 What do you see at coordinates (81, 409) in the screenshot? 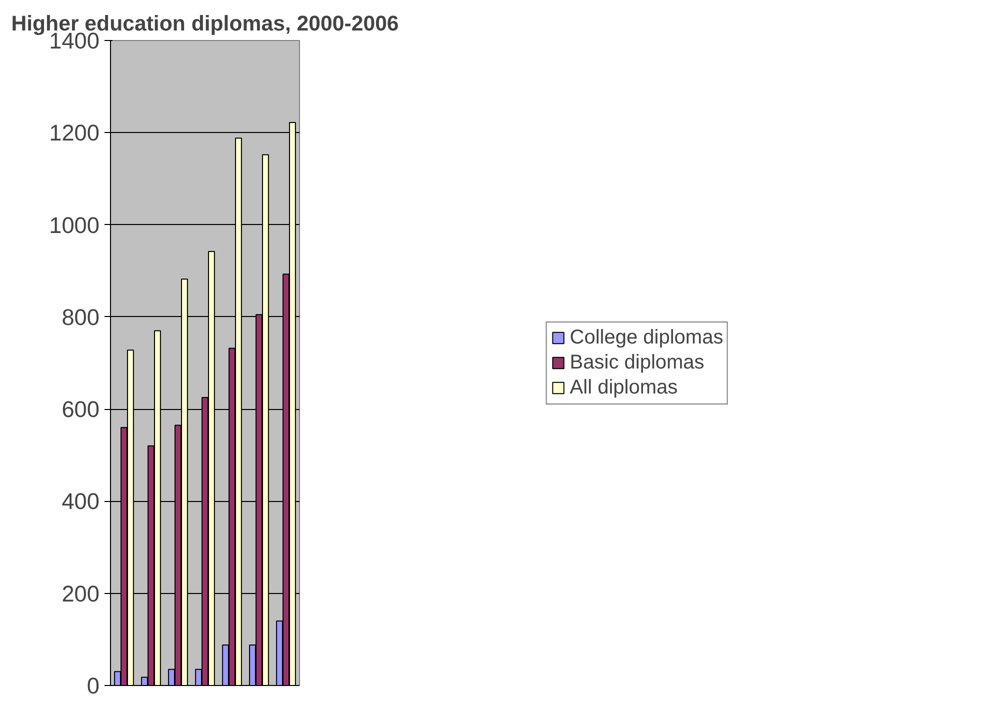
I see `y-tick-label: 600` at bounding box center [81, 409].